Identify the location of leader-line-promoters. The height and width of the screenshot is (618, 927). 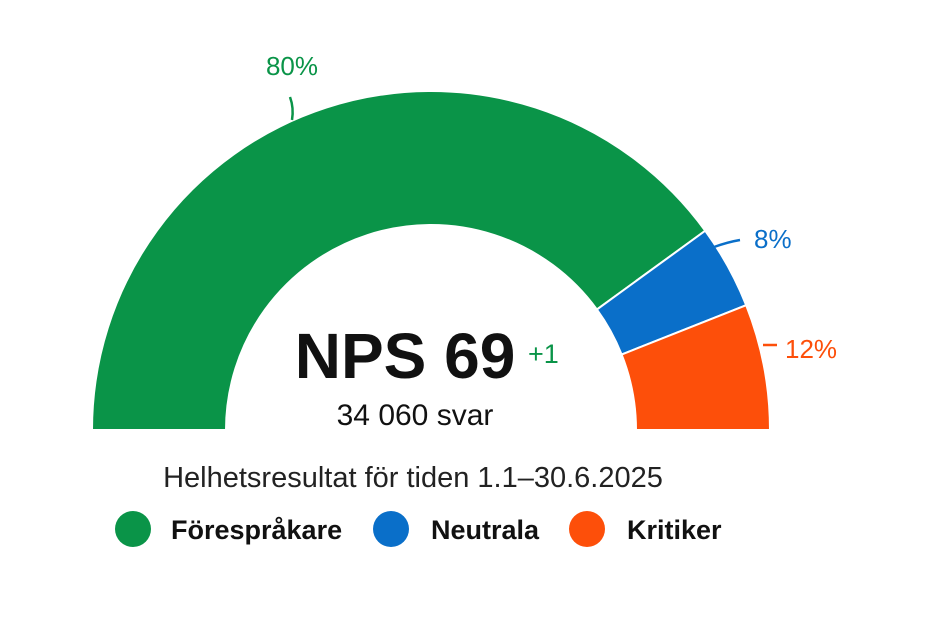
(291, 108).